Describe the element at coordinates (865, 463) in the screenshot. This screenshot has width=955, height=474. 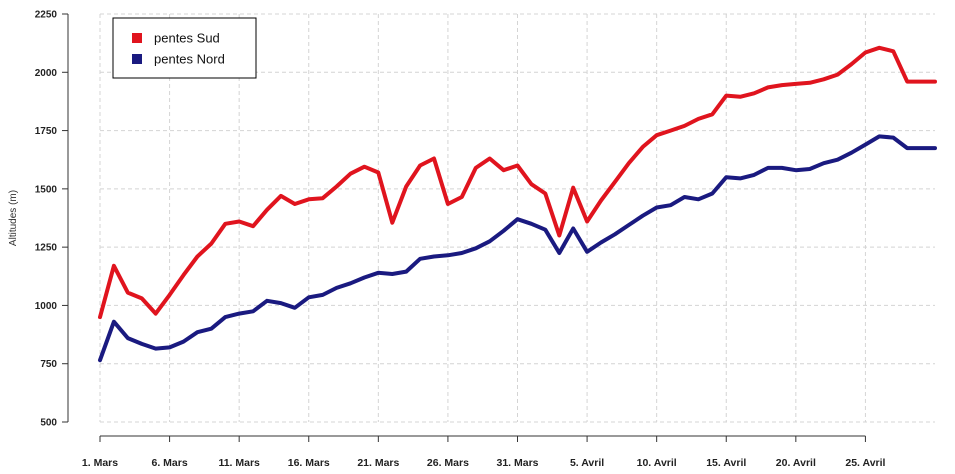
I see `x-tick-label: 25. Avril` at that location.